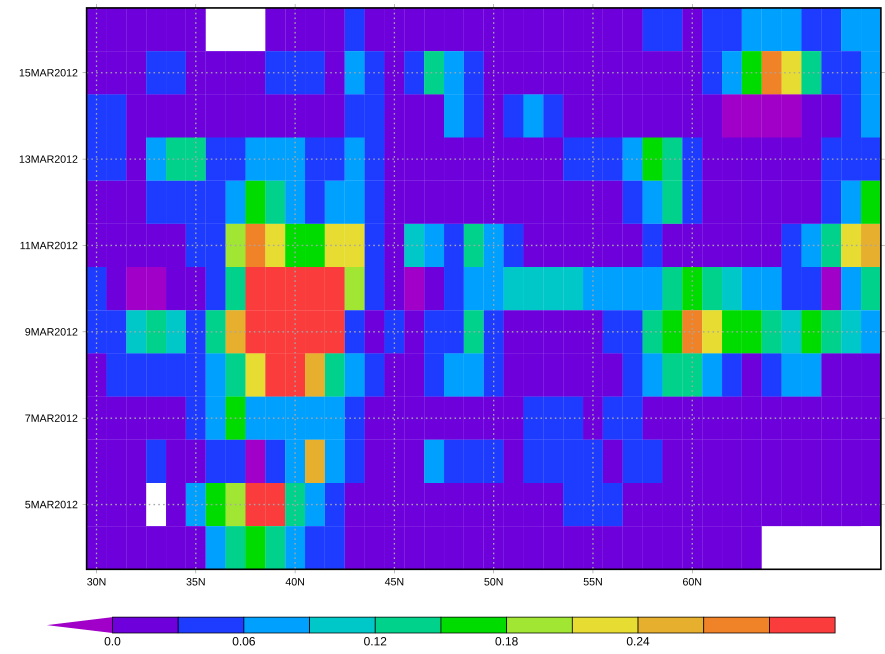  What do you see at coordinates (692, 582) in the screenshot?
I see `x-tick-label: 60N` at bounding box center [692, 582].